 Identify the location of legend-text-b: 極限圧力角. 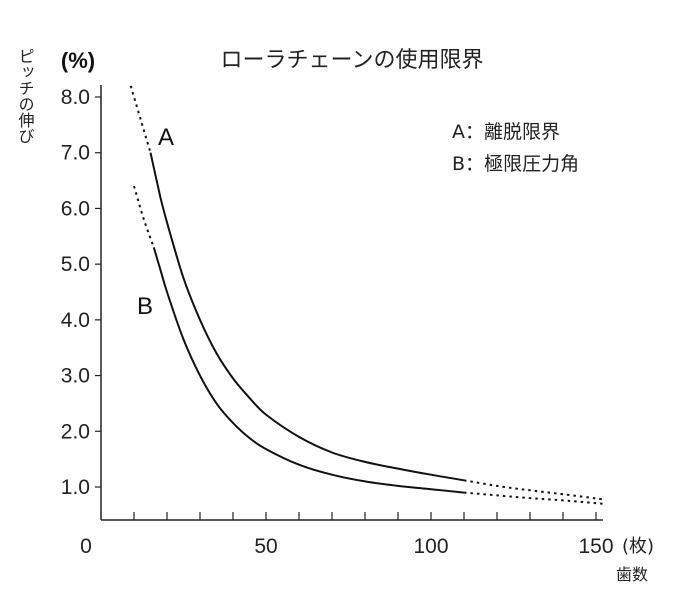
(531, 164).